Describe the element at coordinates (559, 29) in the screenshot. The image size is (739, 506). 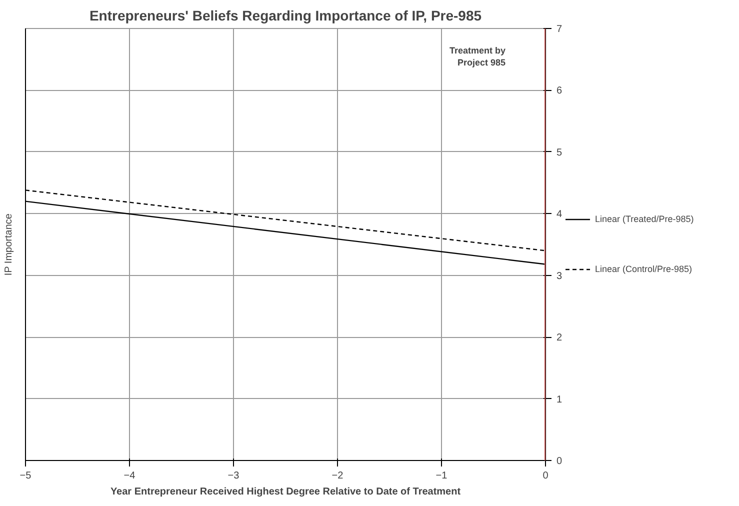
I see `y-tick-label: 7` at that location.